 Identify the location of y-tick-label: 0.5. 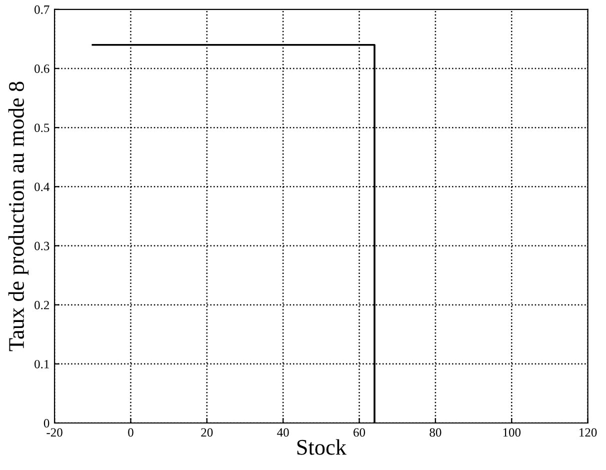
(42, 128).